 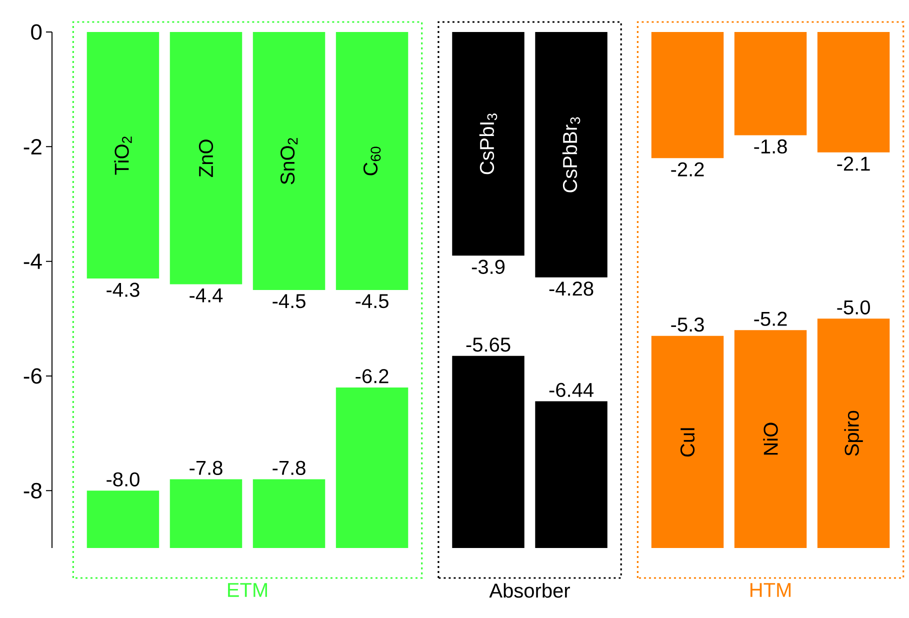 I want to click on data-label: -5.3, so click(x=687, y=325).